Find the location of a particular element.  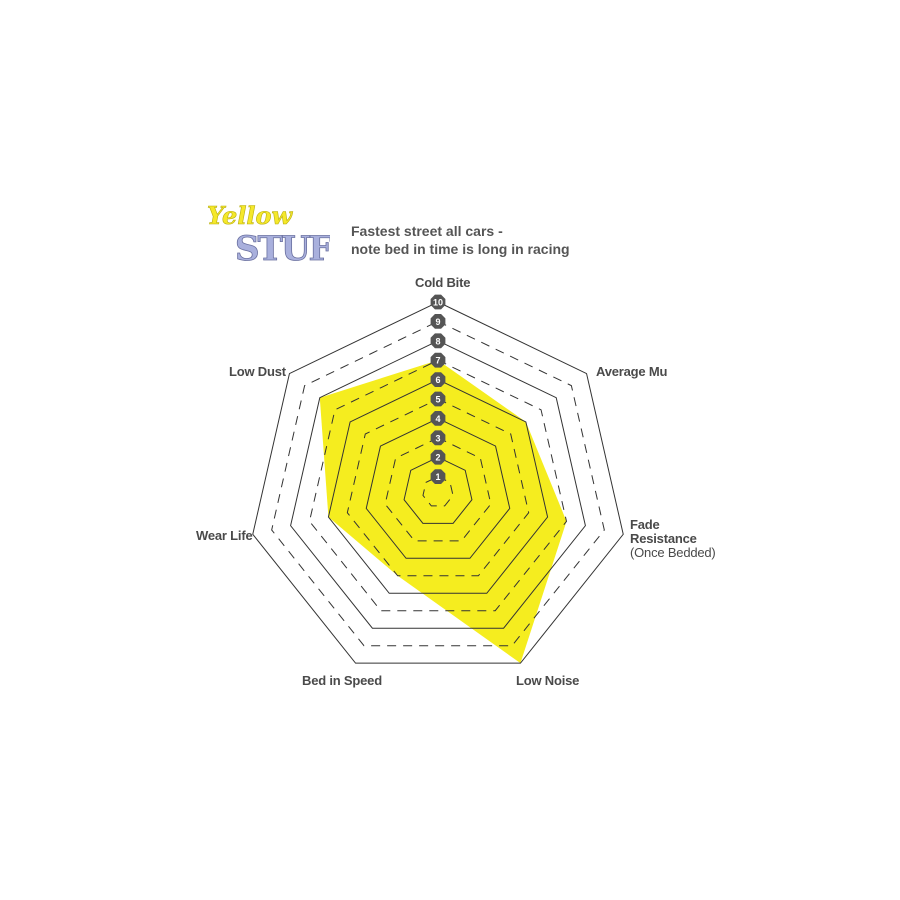

axis-label-fade-resistance: Fade Resistance (Once Bedded) is located at coordinates (673, 539).